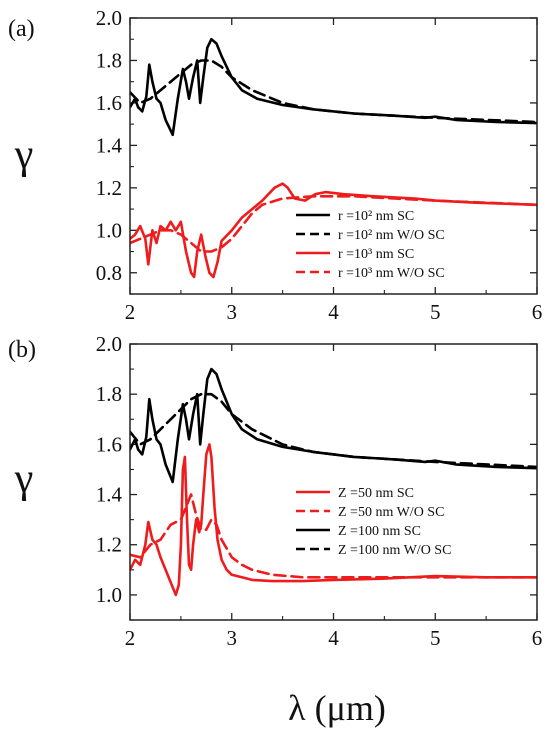  Describe the element at coordinates (391, 512) in the screenshot. I see `legend-label: Z =50 nm W/O SC` at that location.